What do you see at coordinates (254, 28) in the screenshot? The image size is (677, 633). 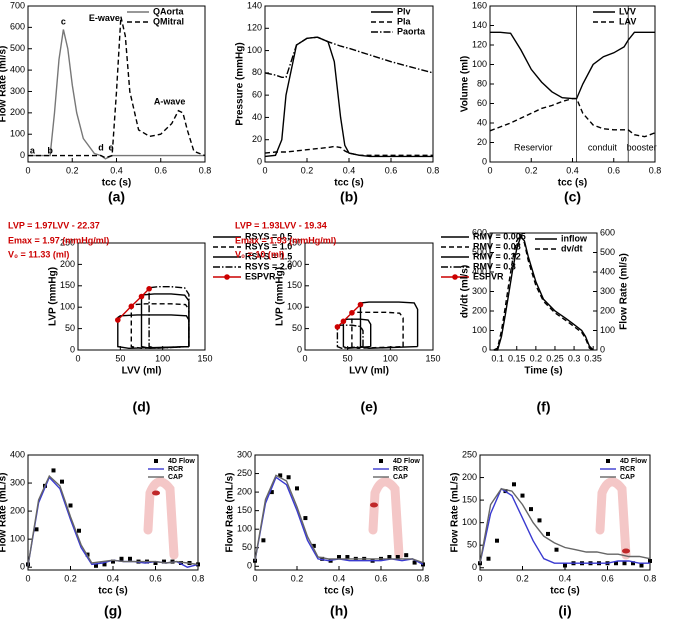 I see `y-tick-label: 120` at bounding box center [254, 28].